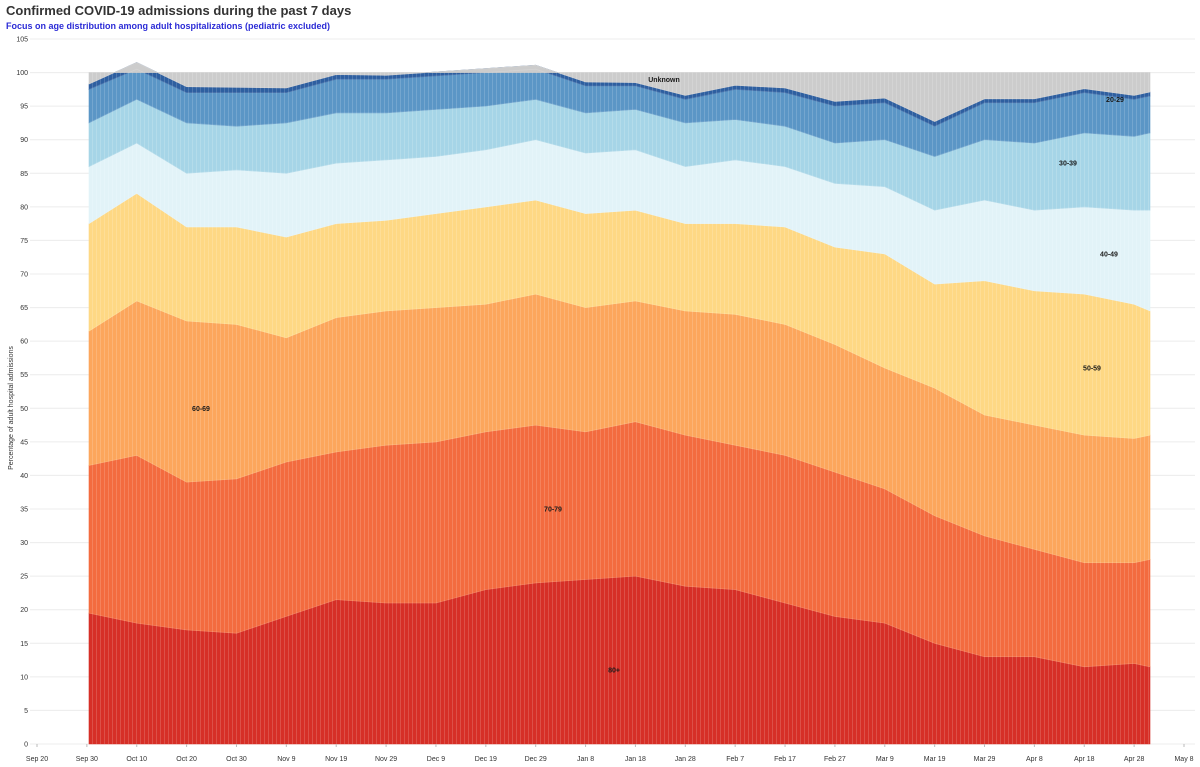 The image size is (1200, 767). What do you see at coordinates (136, 759) in the screenshot?
I see `x-tick-label: Oct 10` at bounding box center [136, 759].